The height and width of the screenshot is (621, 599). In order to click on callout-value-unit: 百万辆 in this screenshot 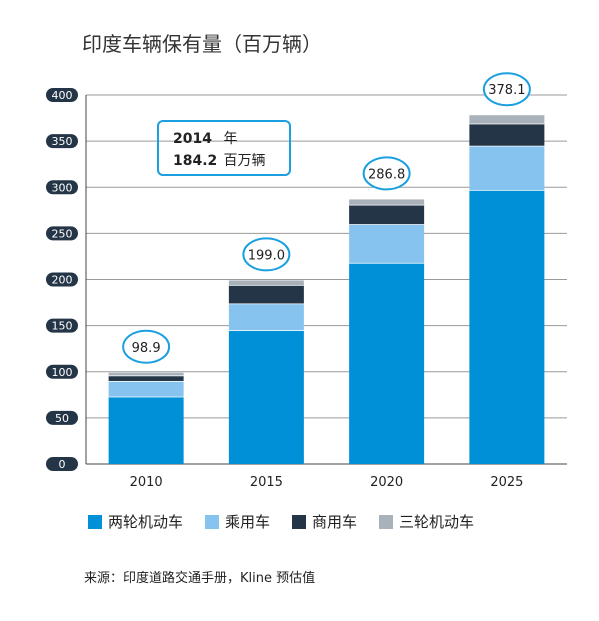, I will do `click(244, 161)`.